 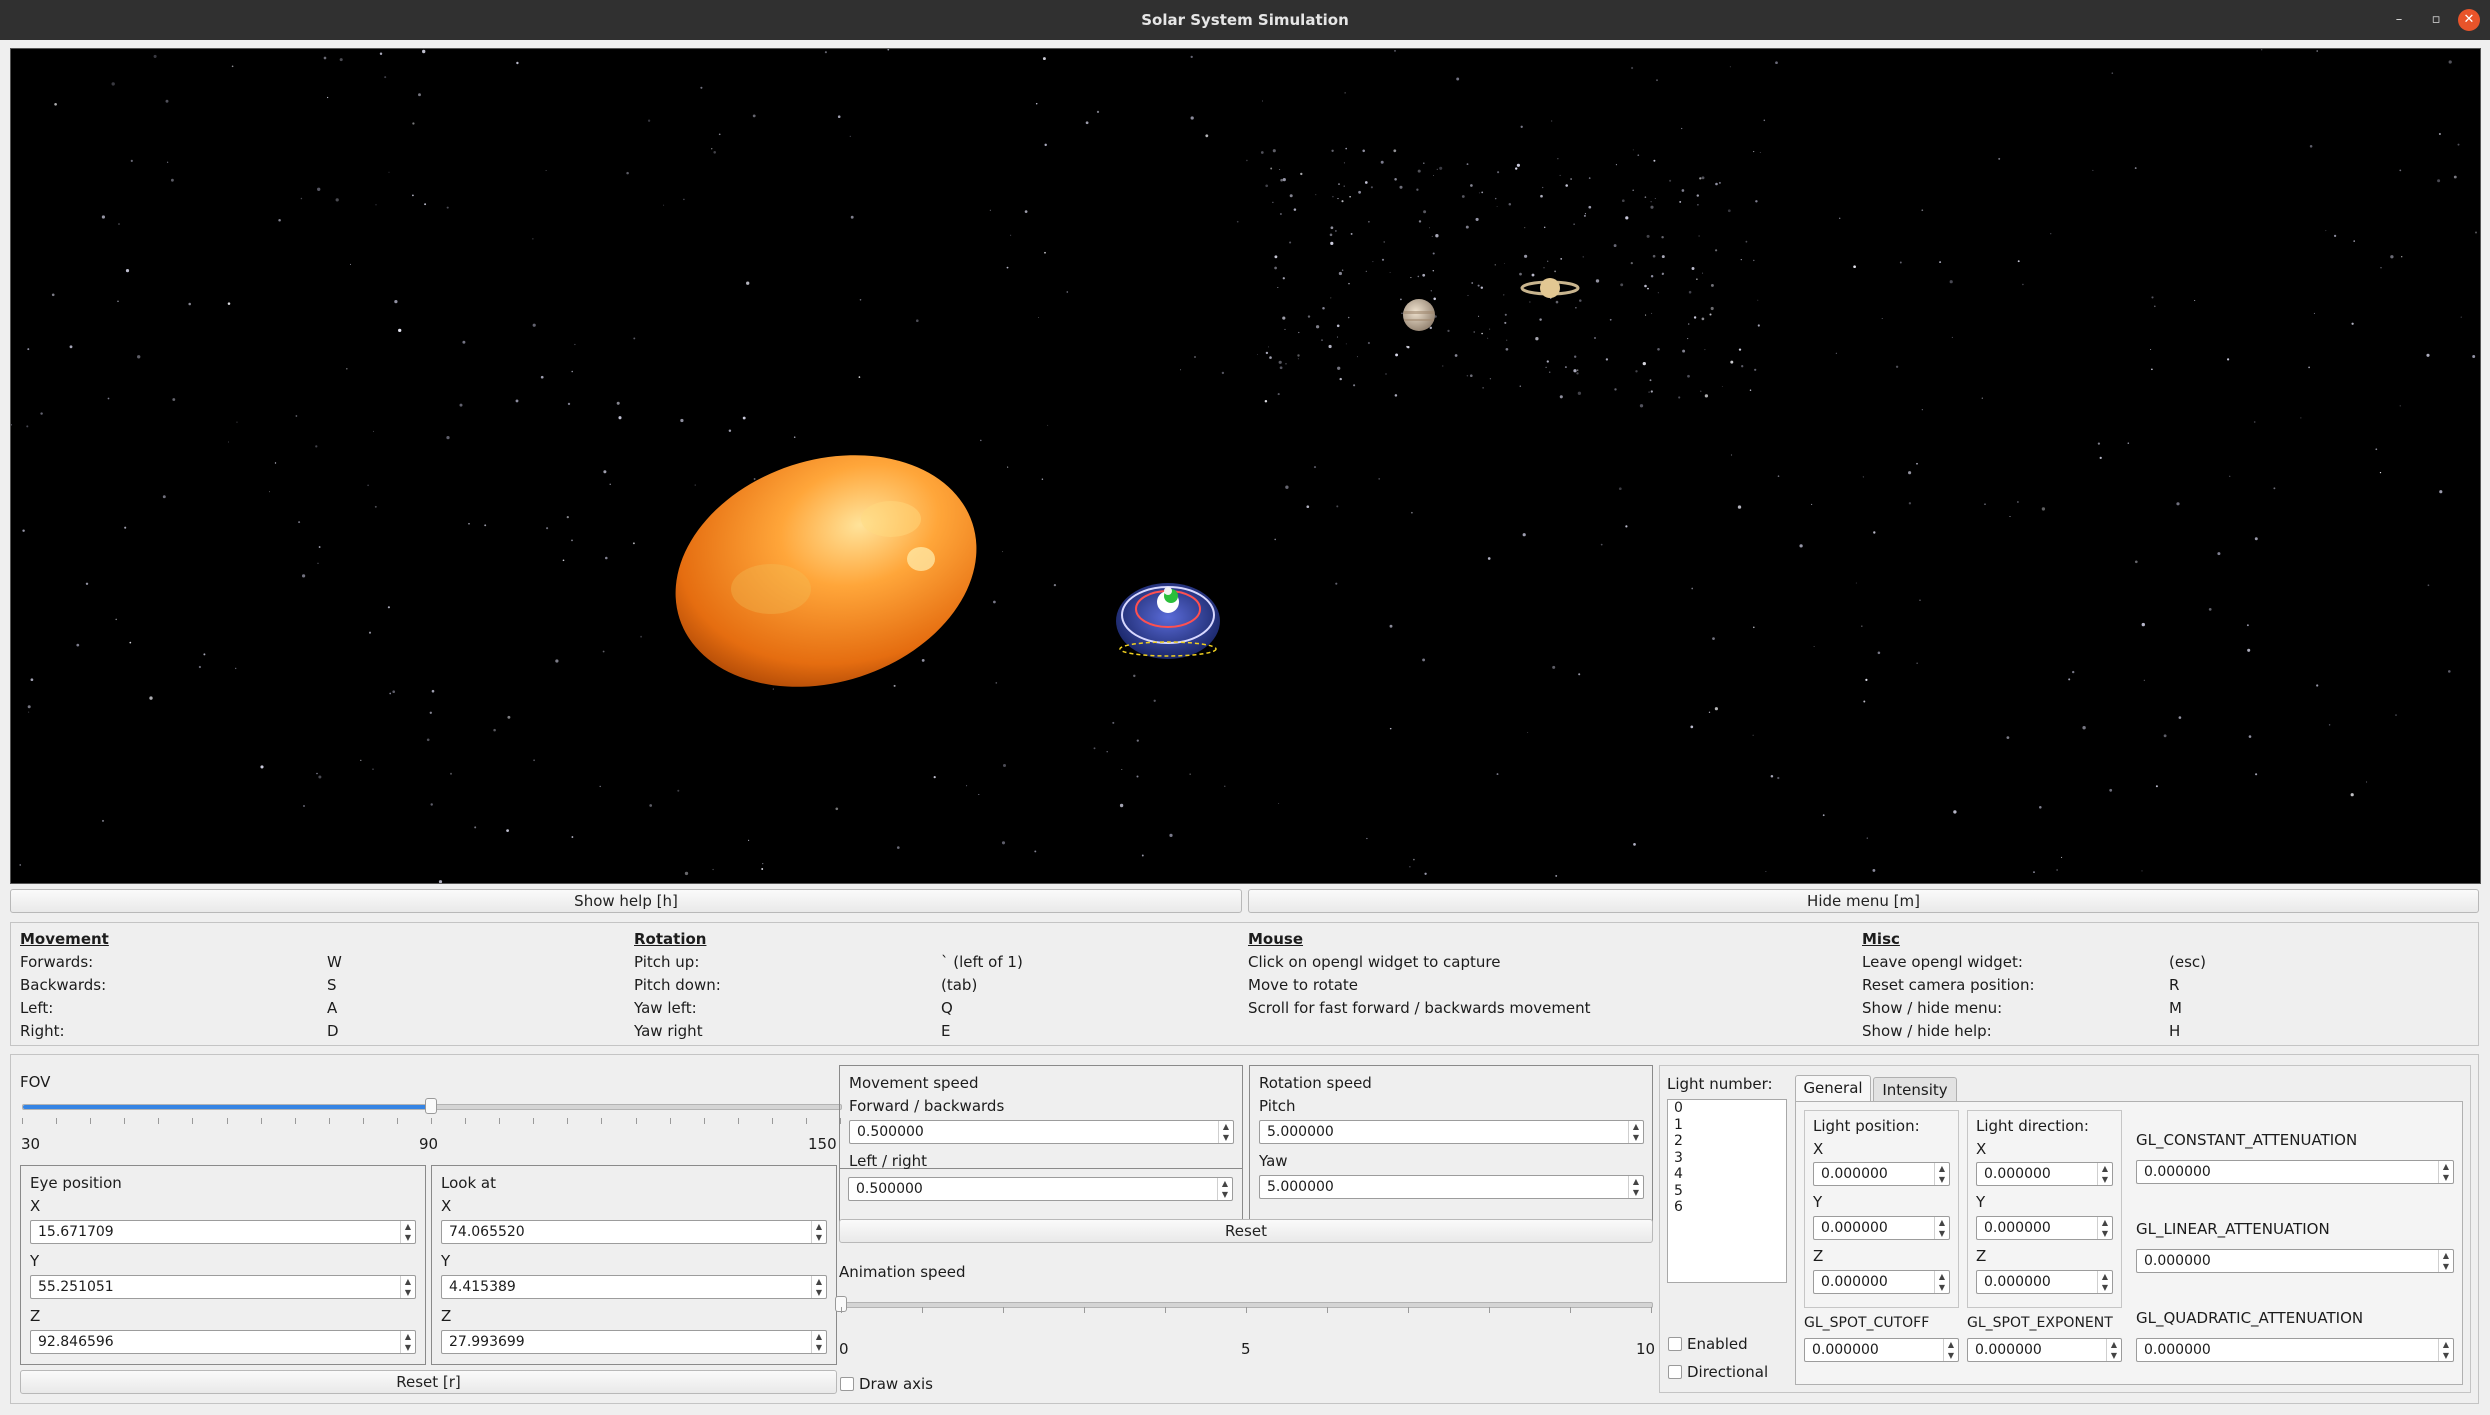 What do you see at coordinates (1451, 1187) in the screenshot?
I see `yaw-spinbox: 5.000000 ▲ ▼` at bounding box center [1451, 1187].